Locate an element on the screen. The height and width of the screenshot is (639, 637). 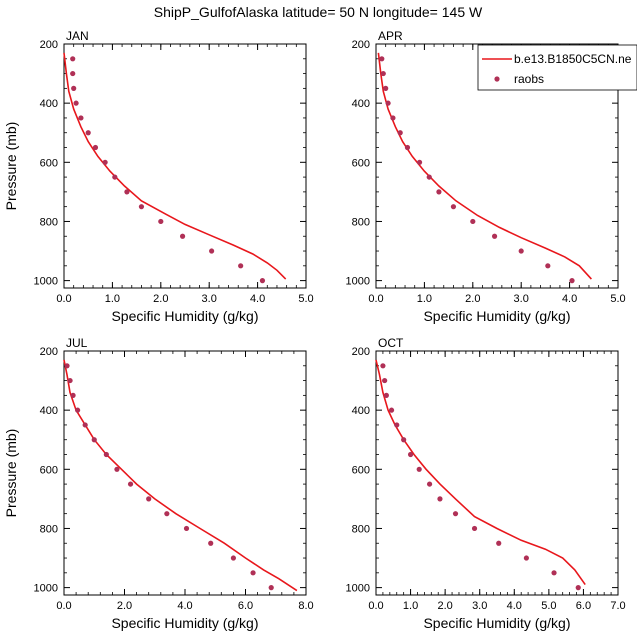
x-tick-label: 7.0 is located at coordinates (617, 606).